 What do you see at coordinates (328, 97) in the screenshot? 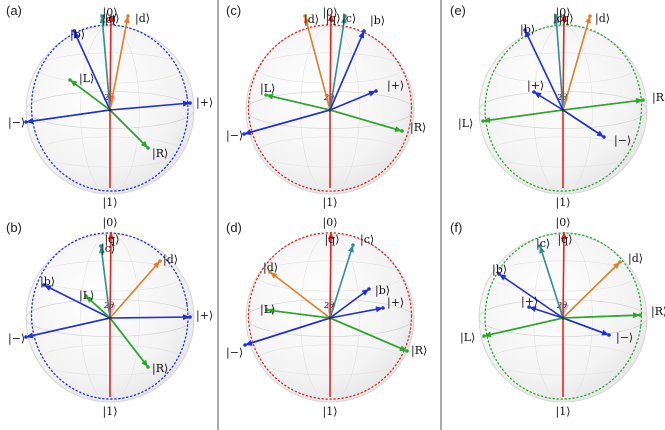
I see `angle-label: 2θ` at bounding box center [328, 97].